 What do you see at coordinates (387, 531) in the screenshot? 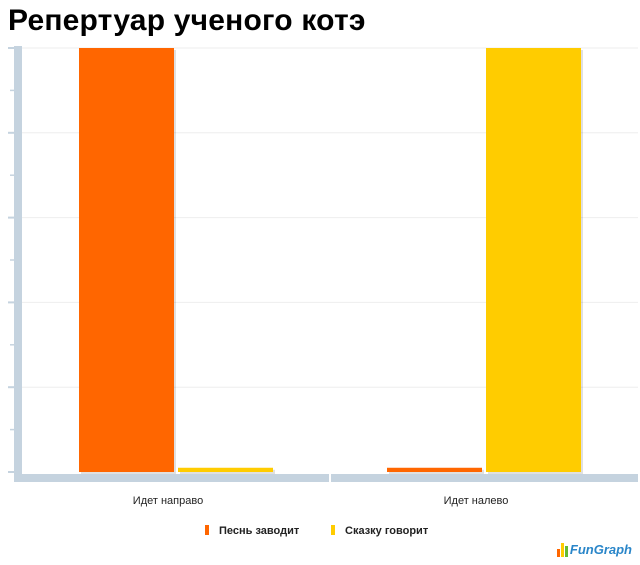
I see `legend-label: Сказку говорит` at bounding box center [387, 531].